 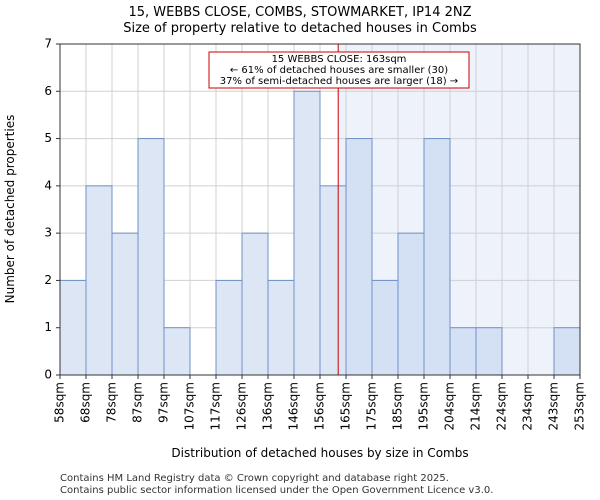 What do you see at coordinates (190, 406) in the screenshot?
I see `x-tick-label: 107sqm` at bounding box center [190, 406].